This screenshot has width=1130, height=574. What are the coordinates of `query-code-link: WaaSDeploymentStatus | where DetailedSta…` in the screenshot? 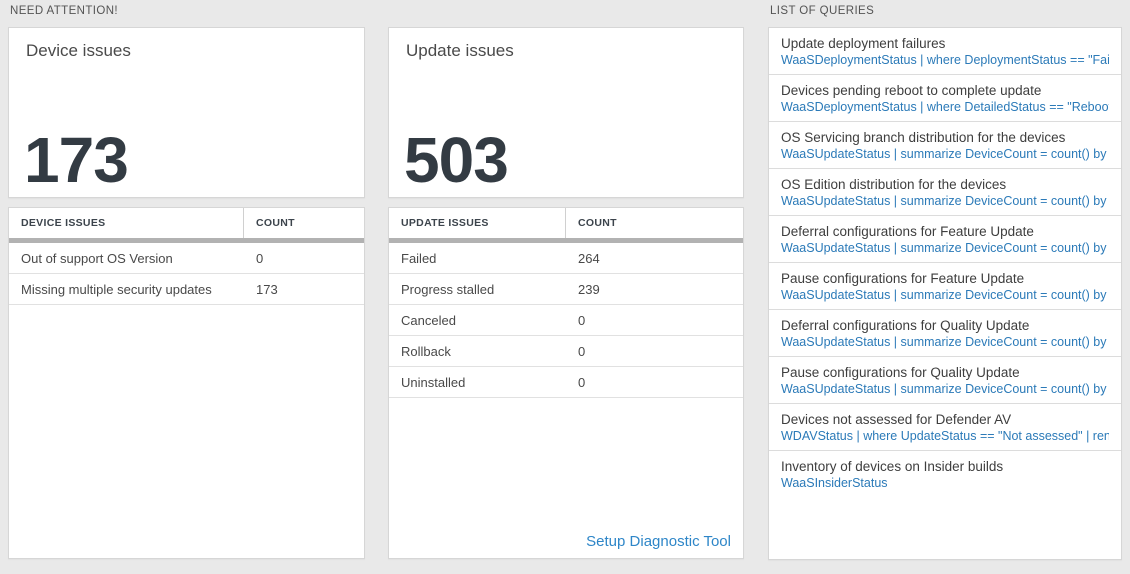 It's located at (945, 107).